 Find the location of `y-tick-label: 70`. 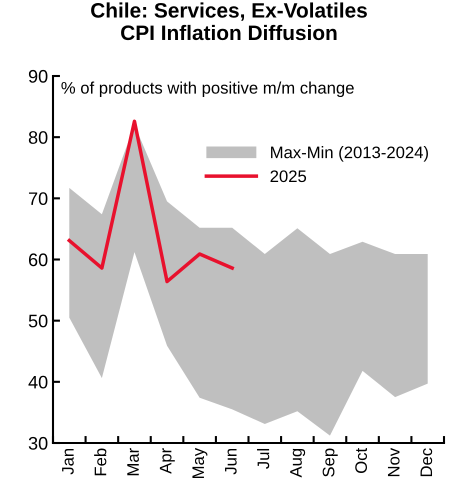

y-tick-label: 70 is located at coordinates (38, 199).